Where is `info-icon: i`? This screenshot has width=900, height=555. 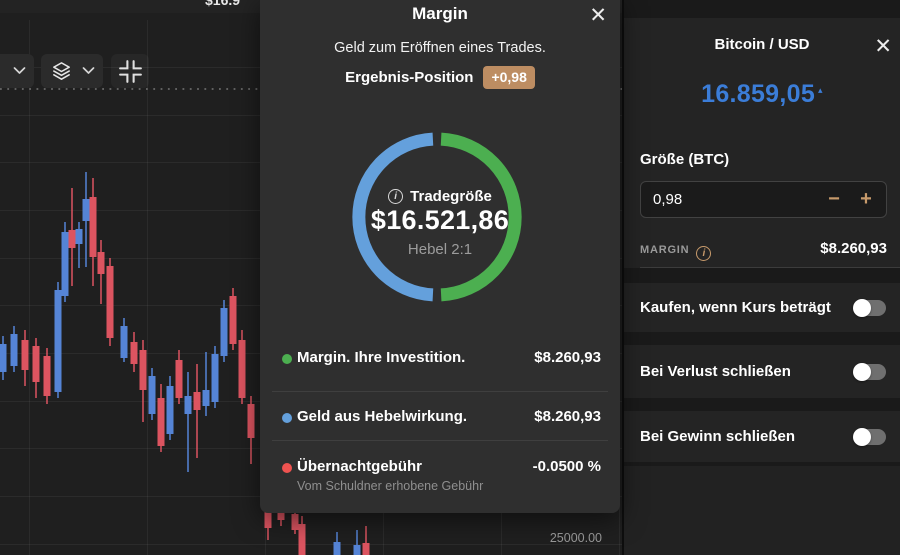 info-icon: i is located at coordinates (396, 196).